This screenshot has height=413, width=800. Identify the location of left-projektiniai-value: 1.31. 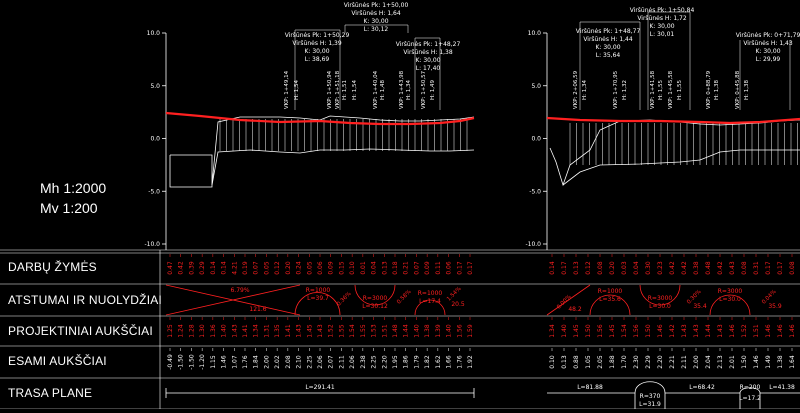
(266, 331).